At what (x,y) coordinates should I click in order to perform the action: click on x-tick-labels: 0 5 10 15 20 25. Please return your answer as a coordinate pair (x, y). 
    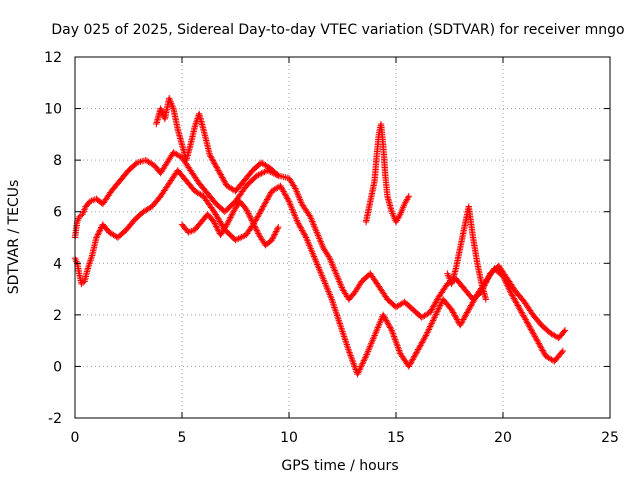
    Looking at the image, I should click on (345, 438).